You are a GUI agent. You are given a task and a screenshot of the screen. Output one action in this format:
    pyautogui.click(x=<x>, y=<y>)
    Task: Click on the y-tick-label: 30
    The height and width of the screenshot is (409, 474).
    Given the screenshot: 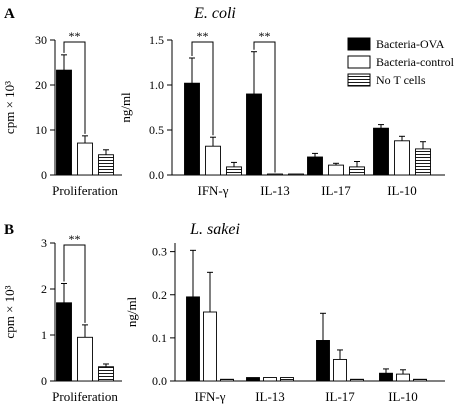 What is the action you would take?
    pyautogui.click(x=41, y=40)
    